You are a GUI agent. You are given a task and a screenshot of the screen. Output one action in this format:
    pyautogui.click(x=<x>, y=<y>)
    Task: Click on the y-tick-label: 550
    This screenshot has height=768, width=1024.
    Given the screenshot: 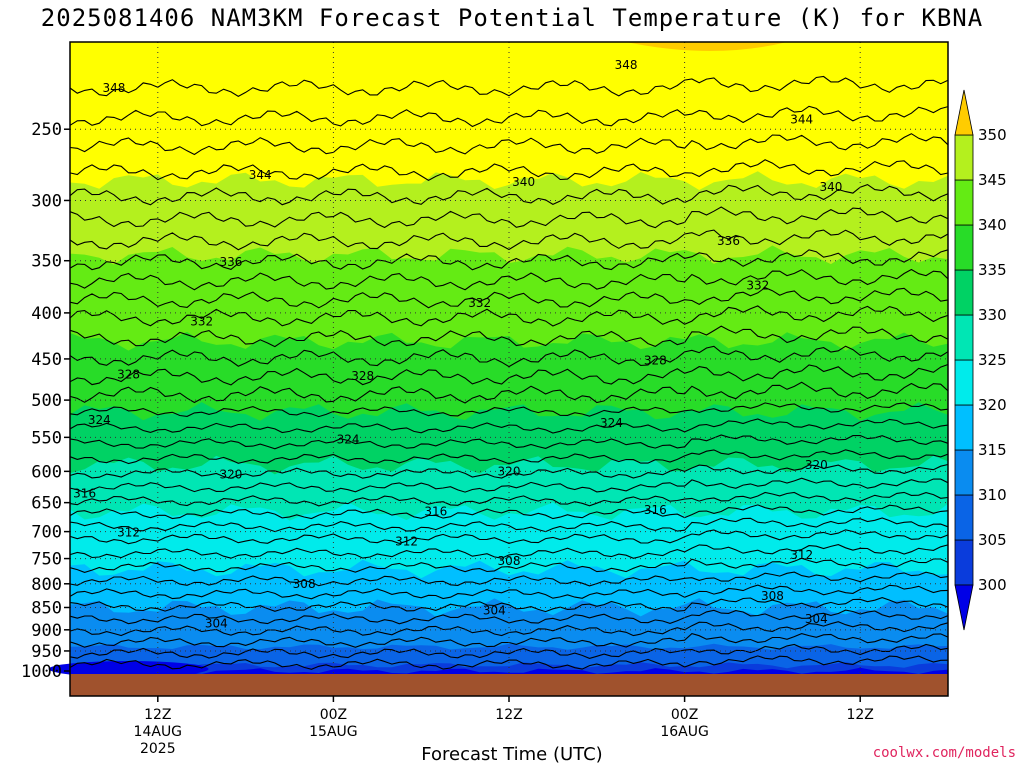 What is the action you would take?
    pyautogui.click(x=46, y=438)
    